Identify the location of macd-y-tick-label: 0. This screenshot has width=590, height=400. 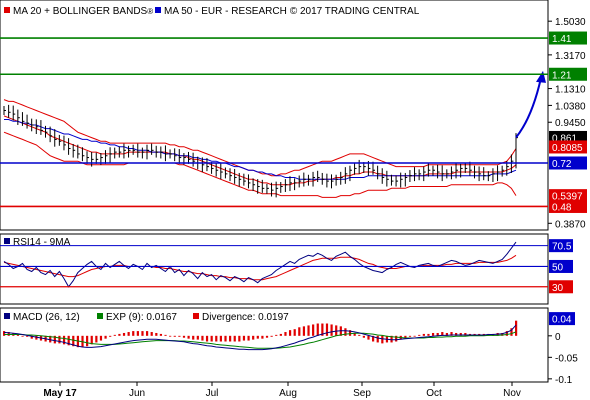
(558, 337).